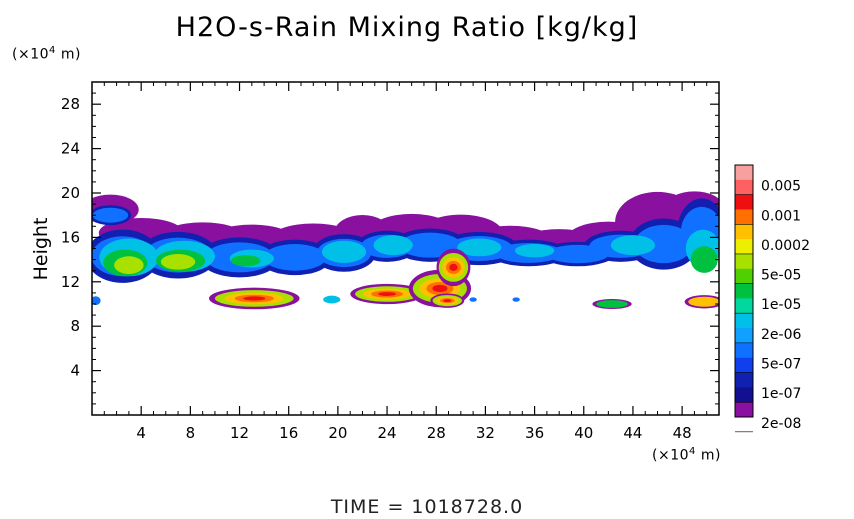  I want to click on y-tick-label: 24, so click(70, 149).